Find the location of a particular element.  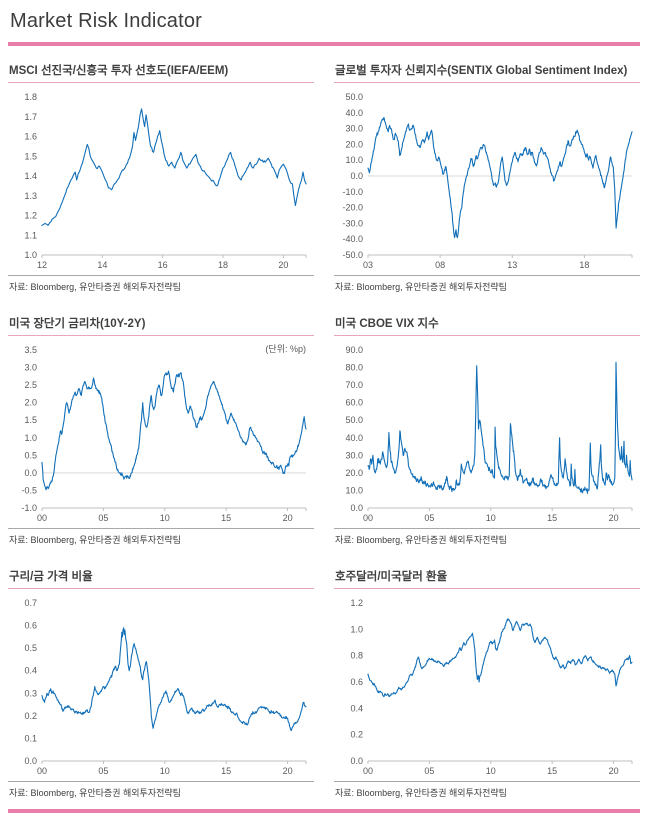

svg-text: 40.0 is located at coordinates (354, 438).